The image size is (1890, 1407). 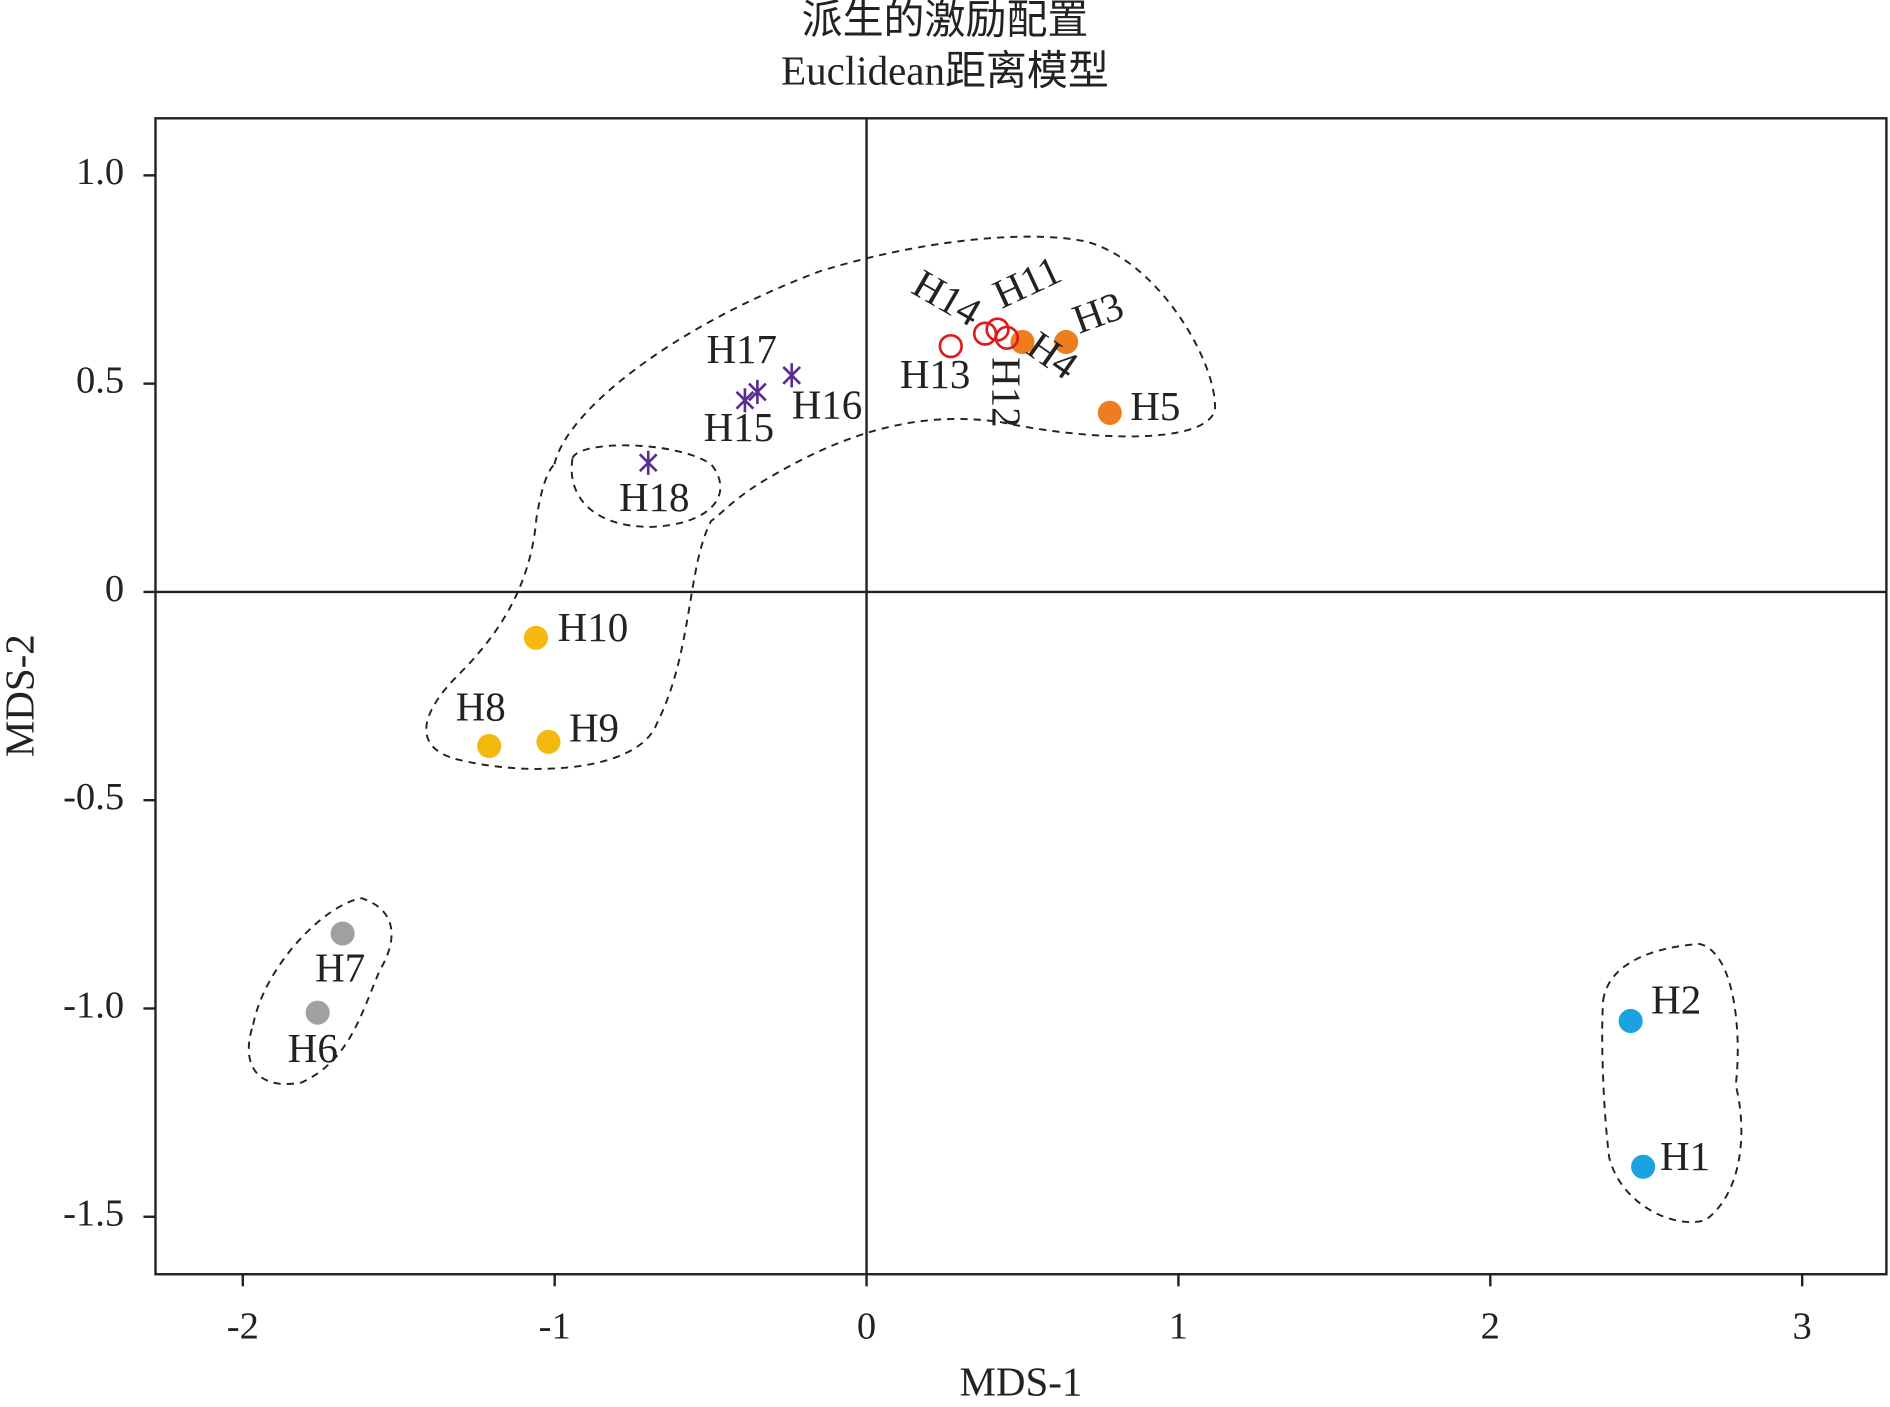 I want to click on y-tick-label: -1.5, so click(x=93, y=1214).